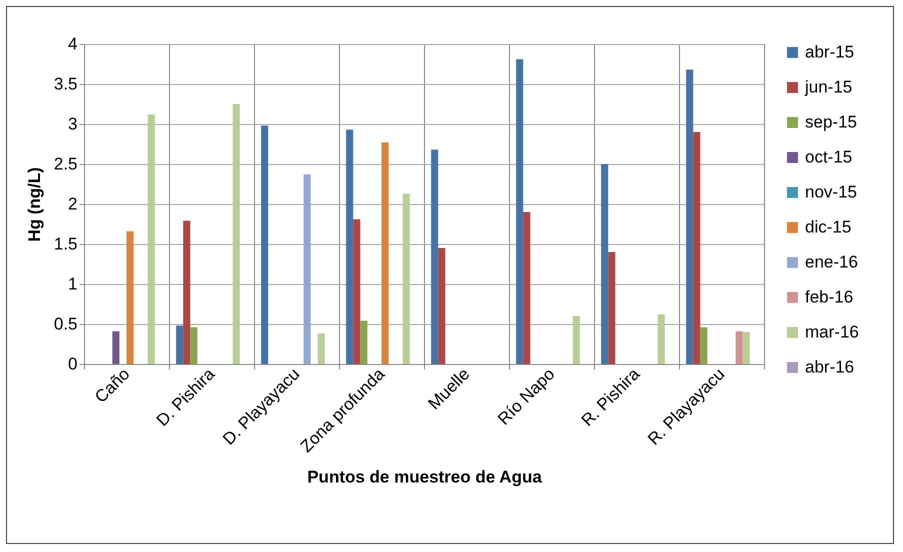 This screenshot has height=552, width=903. What do you see at coordinates (73, 44) in the screenshot?
I see `y-tick-label: 4` at bounding box center [73, 44].